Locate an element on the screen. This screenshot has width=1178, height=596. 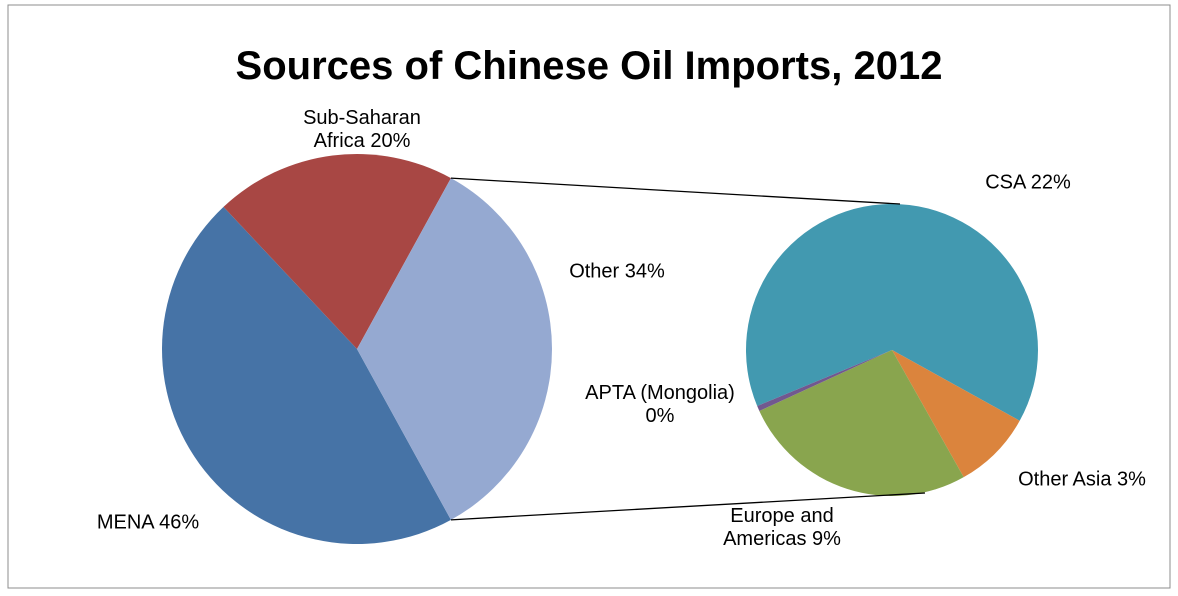
data-label: MENA 46% is located at coordinates (148, 522).